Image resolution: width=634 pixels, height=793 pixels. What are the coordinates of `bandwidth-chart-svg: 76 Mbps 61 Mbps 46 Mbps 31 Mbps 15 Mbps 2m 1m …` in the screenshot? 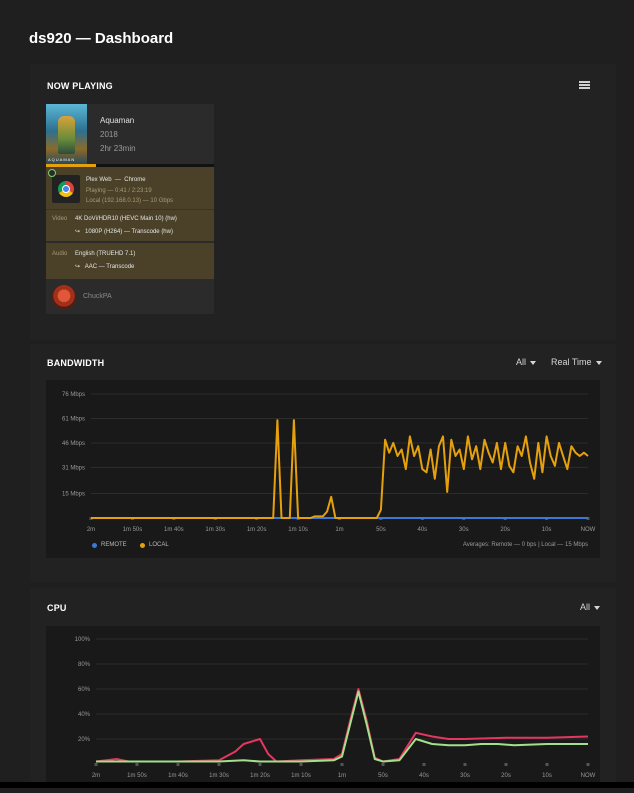 It's located at (329, 462).